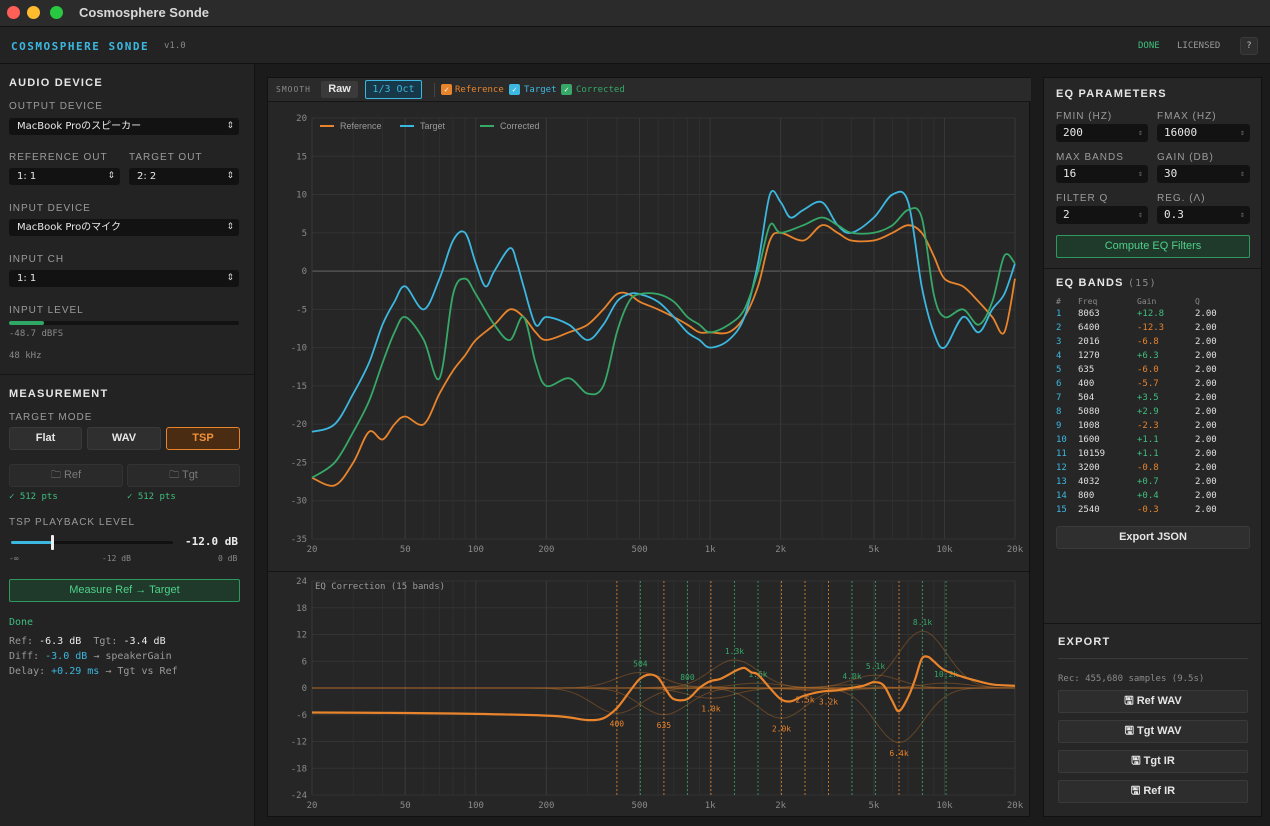 Image resolution: width=1270 pixels, height=826 pixels. What do you see at coordinates (1153, 537) in the screenshot?
I see `export-json-button: Export JSON` at bounding box center [1153, 537].